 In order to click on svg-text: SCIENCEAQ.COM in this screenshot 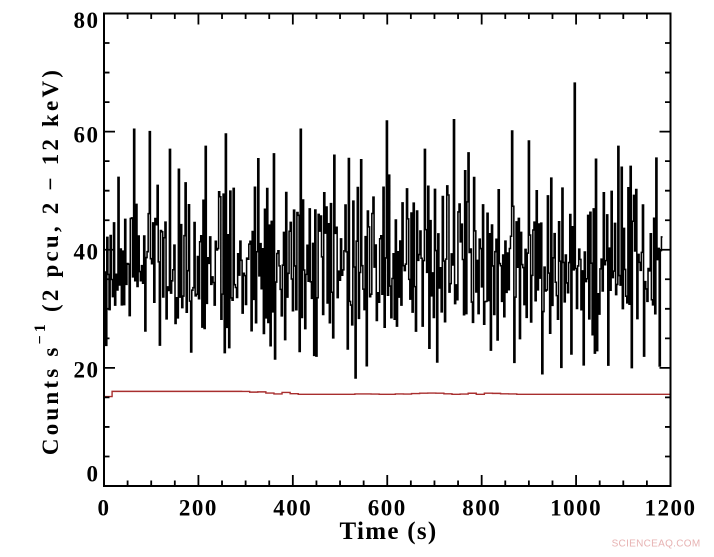, I will do `click(656, 544)`.